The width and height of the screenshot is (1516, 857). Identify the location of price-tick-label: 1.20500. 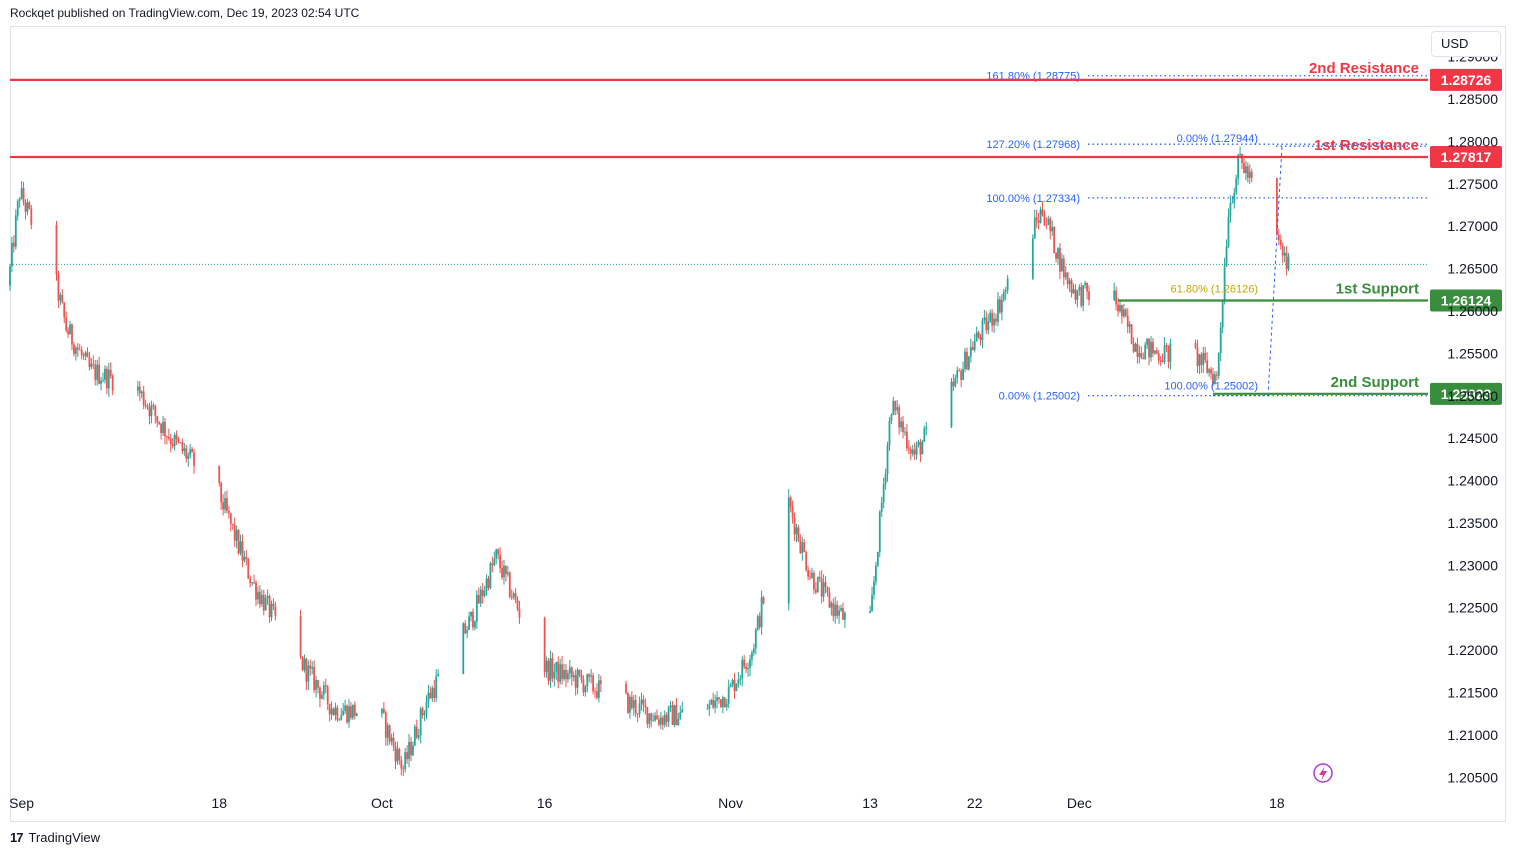
(1472, 777).